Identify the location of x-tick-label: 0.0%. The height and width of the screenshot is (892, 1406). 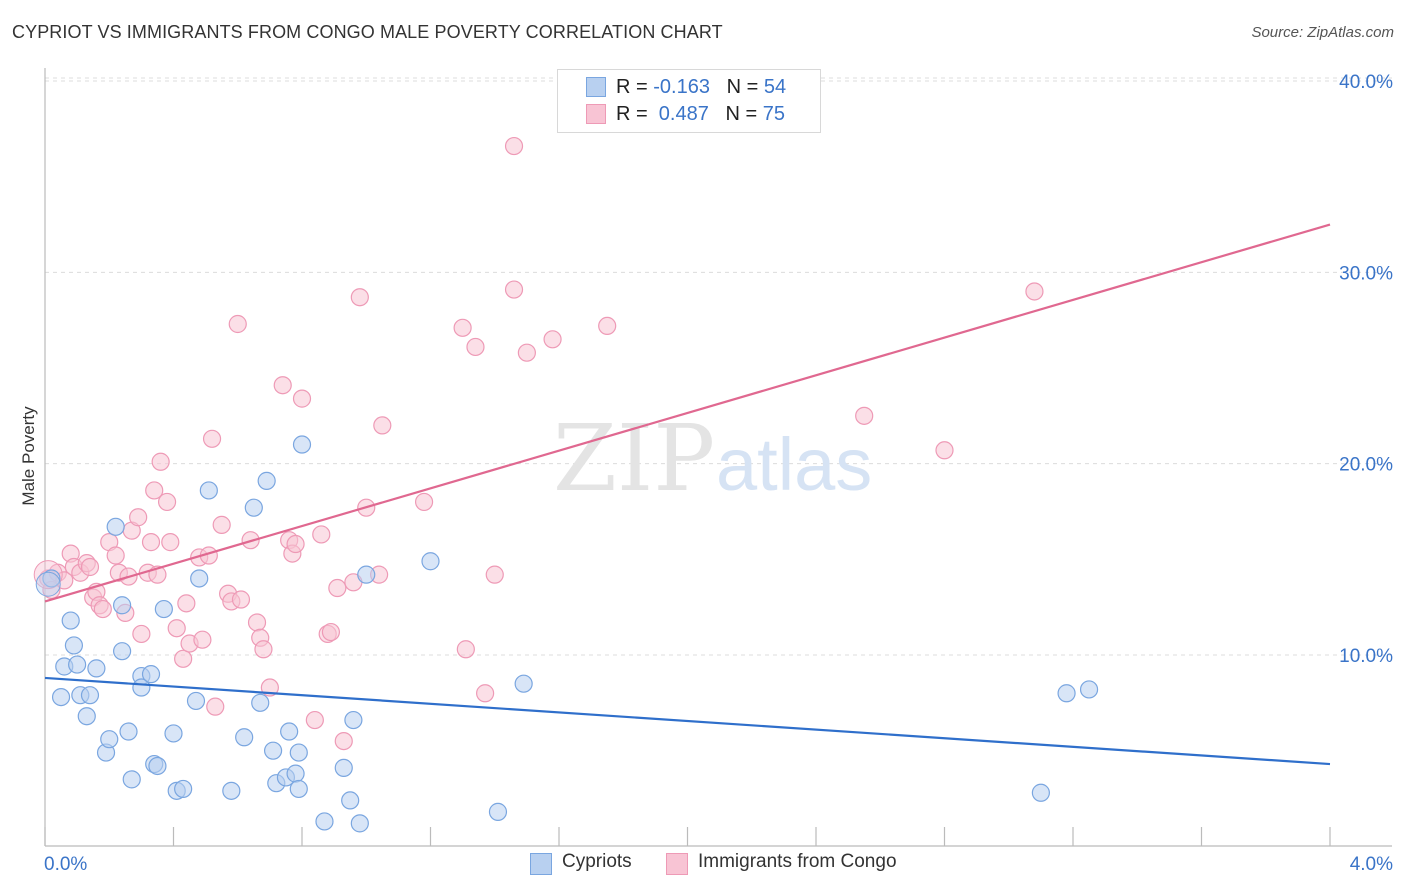
(65, 864).